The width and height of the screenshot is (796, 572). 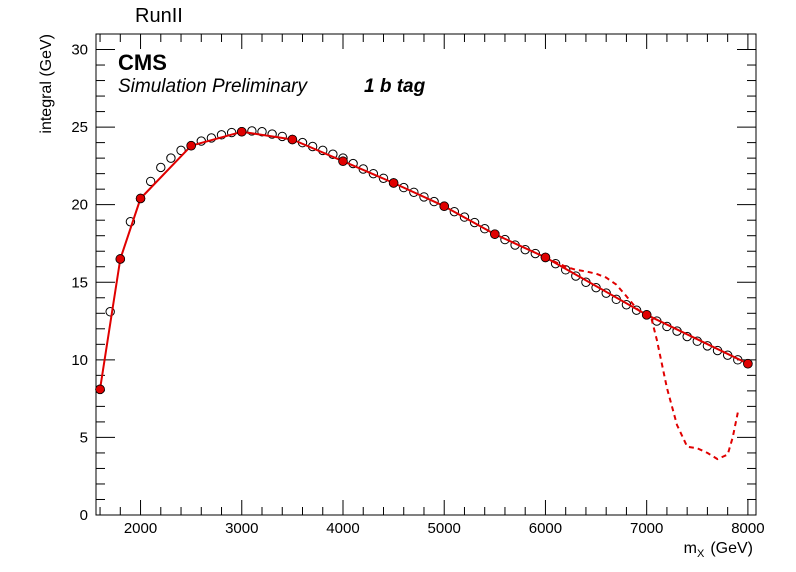 What do you see at coordinates (342, 528) in the screenshot?
I see `x-tick-label: 4000` at bounding box center [342, 528].